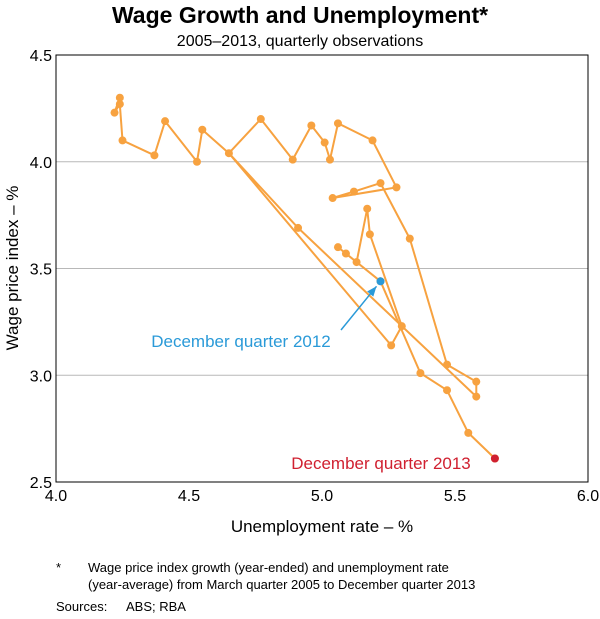 The height and width of the screenshot is (619, 600). I want to click on y-tick-labels: 2.5 3.0 3.5 4.0 4.5, so click(41, 270).